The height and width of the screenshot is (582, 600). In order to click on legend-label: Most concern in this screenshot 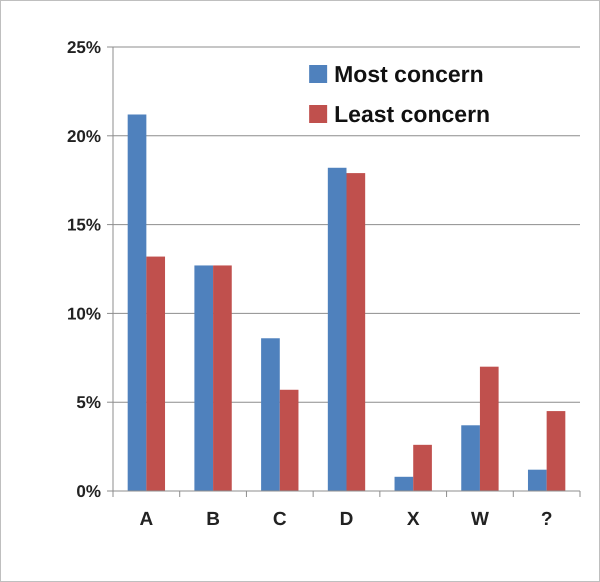, I will do `click(409, 74)`.